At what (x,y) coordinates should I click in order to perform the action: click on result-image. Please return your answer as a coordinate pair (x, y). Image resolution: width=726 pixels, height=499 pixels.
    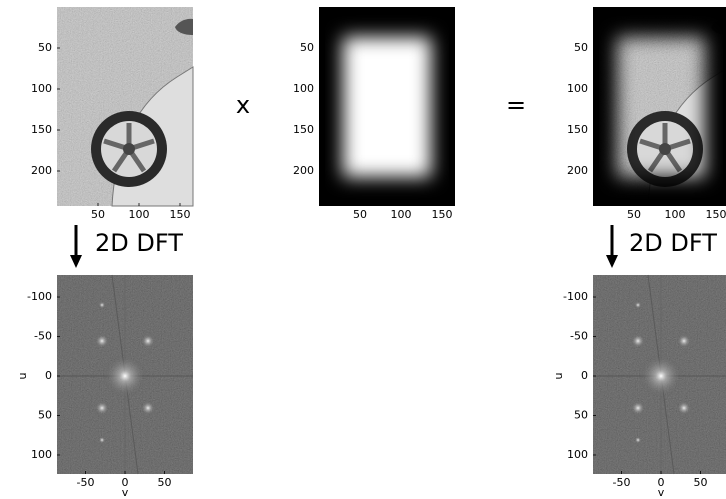
    Looking at the image, I should click on (659, 106).